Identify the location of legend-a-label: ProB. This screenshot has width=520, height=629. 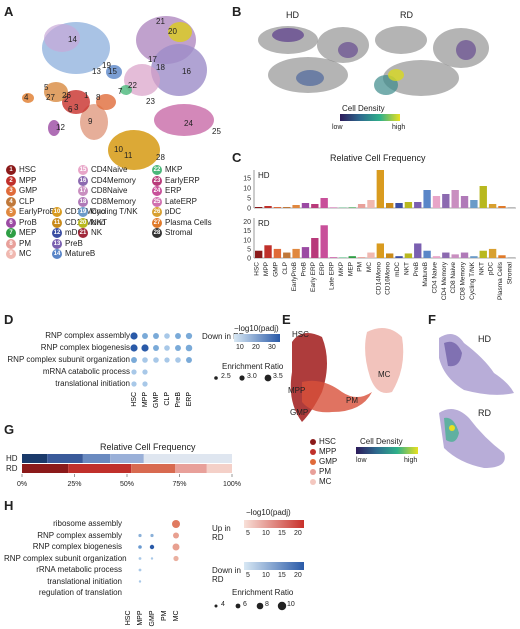
(28, 222).